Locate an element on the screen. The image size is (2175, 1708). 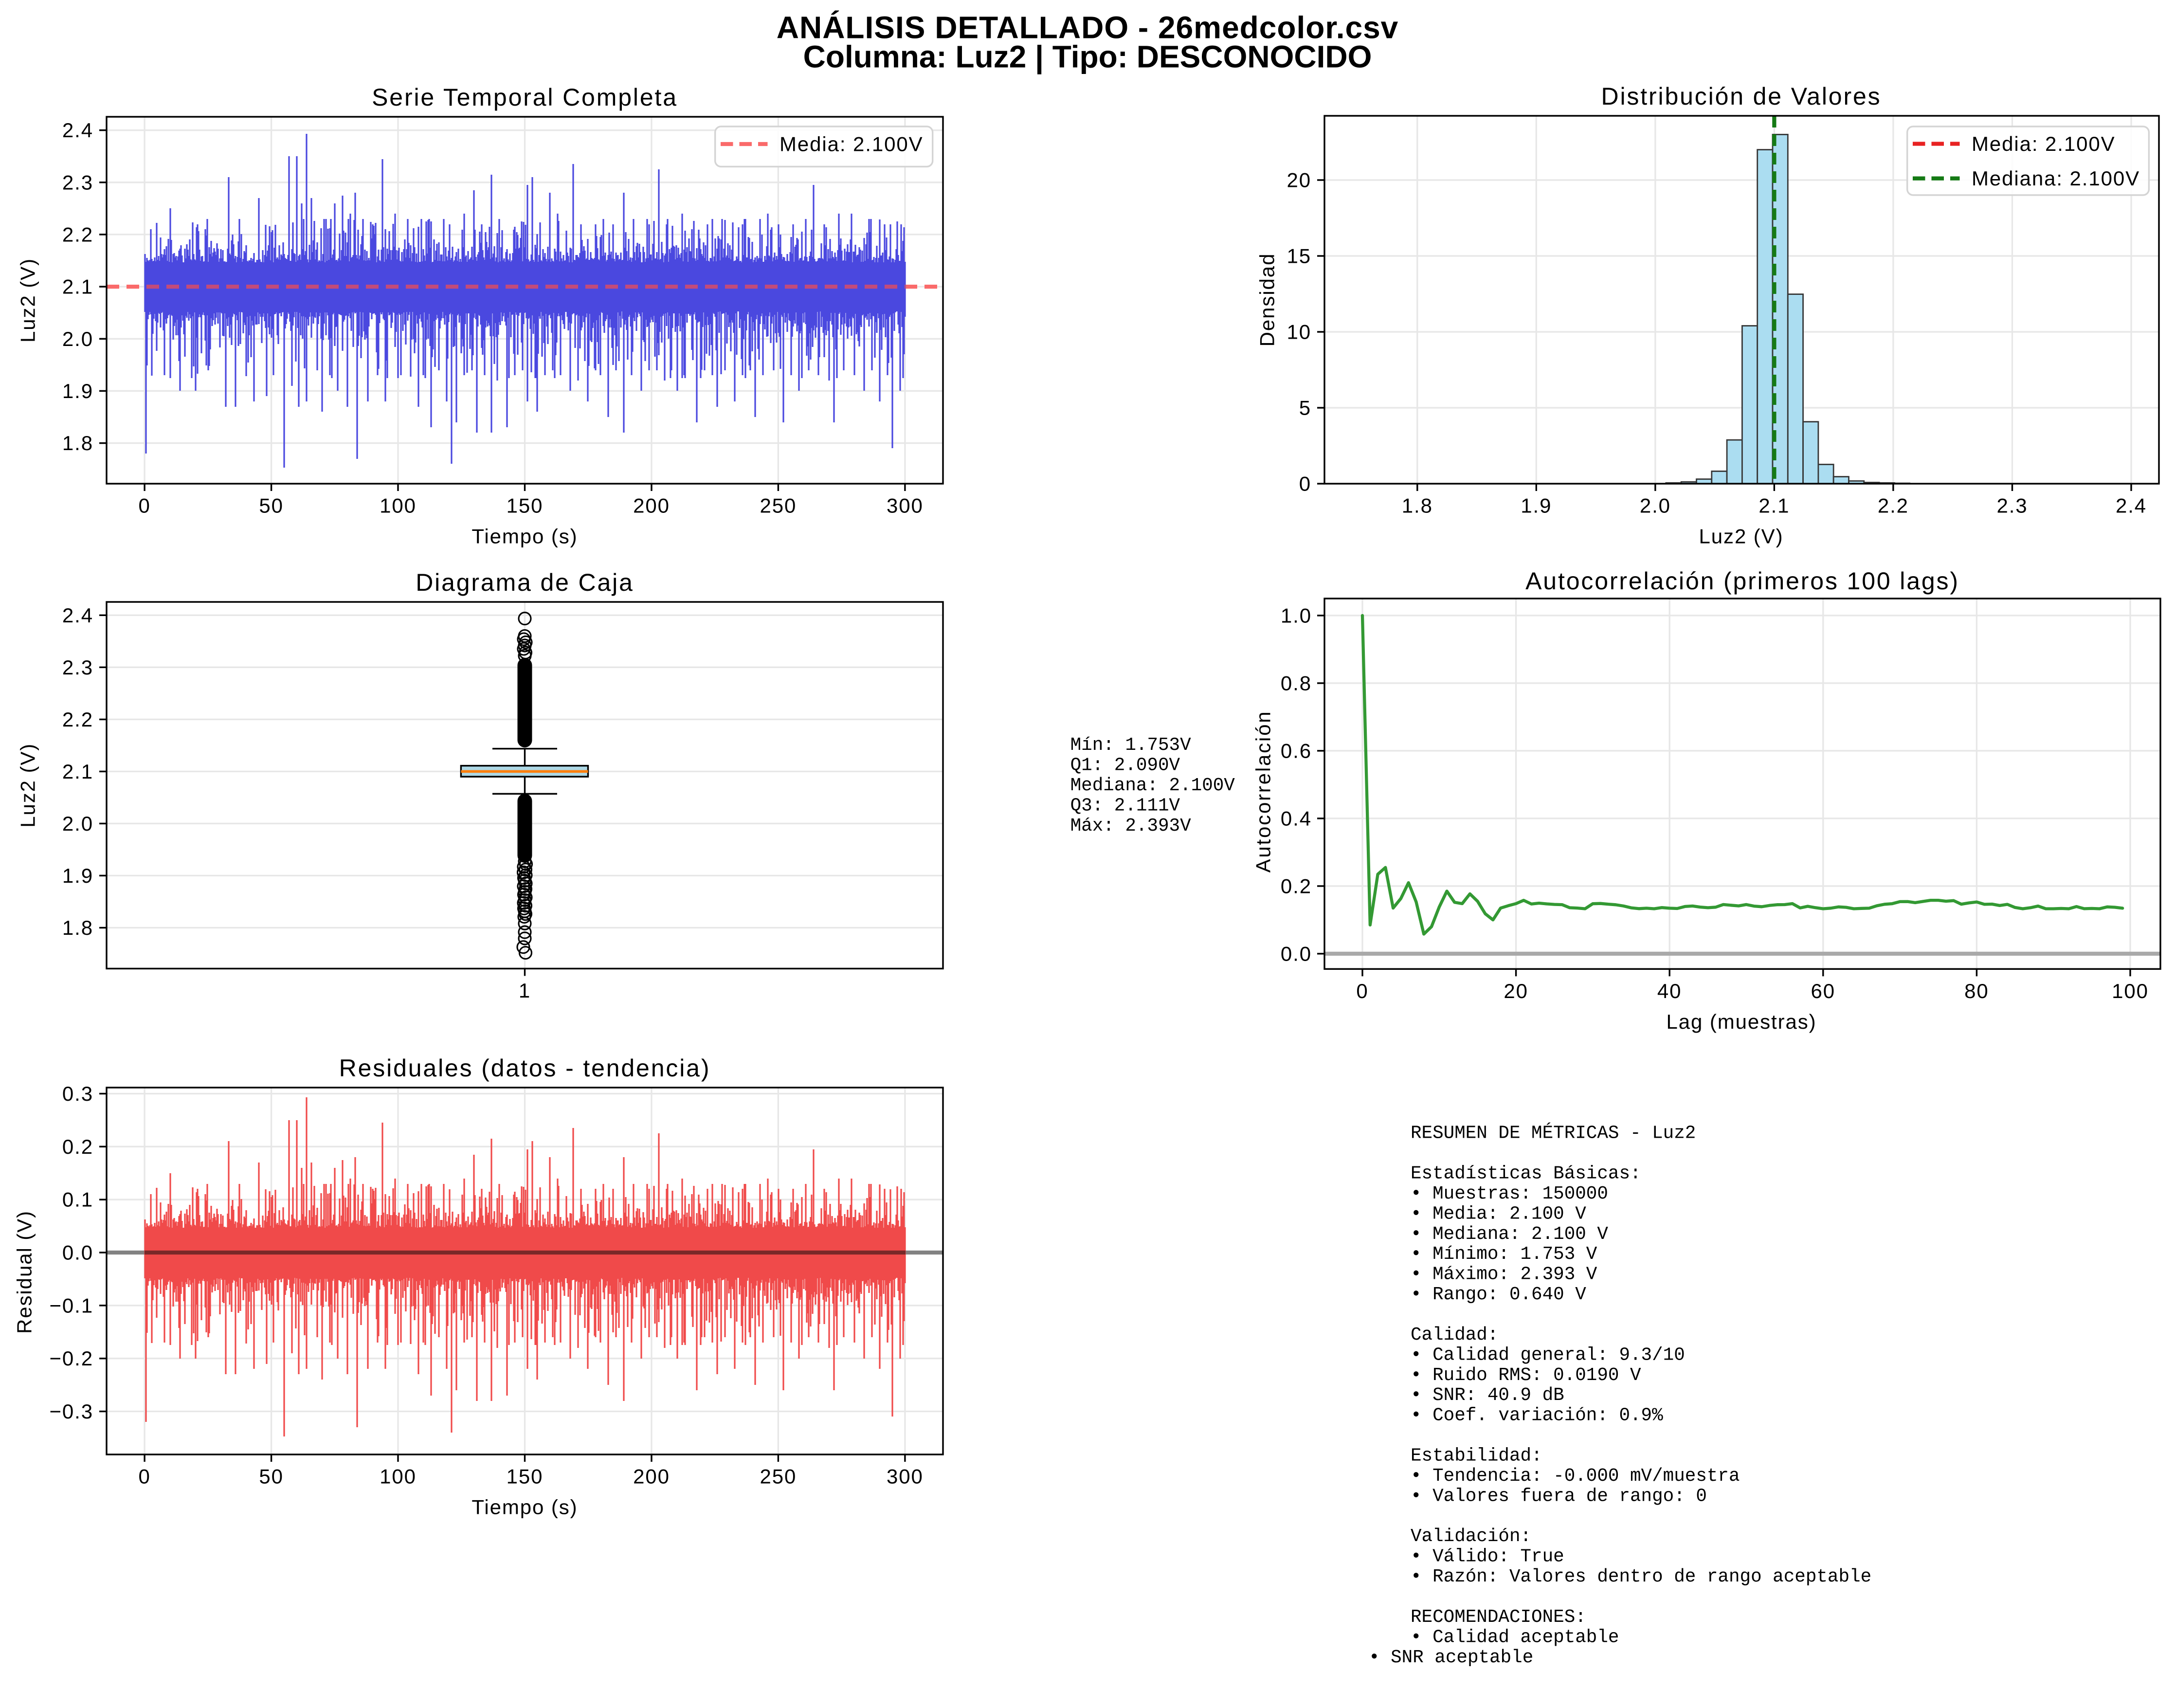
svg-text: RECOMENDACIONES: is located at coordinates (1499, 1617).